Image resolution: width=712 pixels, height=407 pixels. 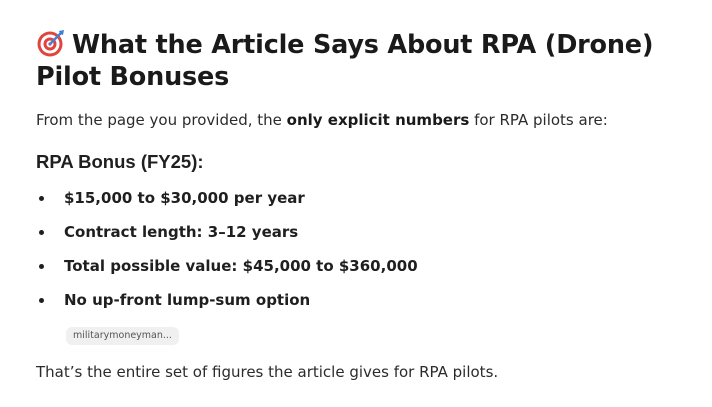 I want to click on section-heading: RPA Bonus (FY25):, so click(x=120, y=161).